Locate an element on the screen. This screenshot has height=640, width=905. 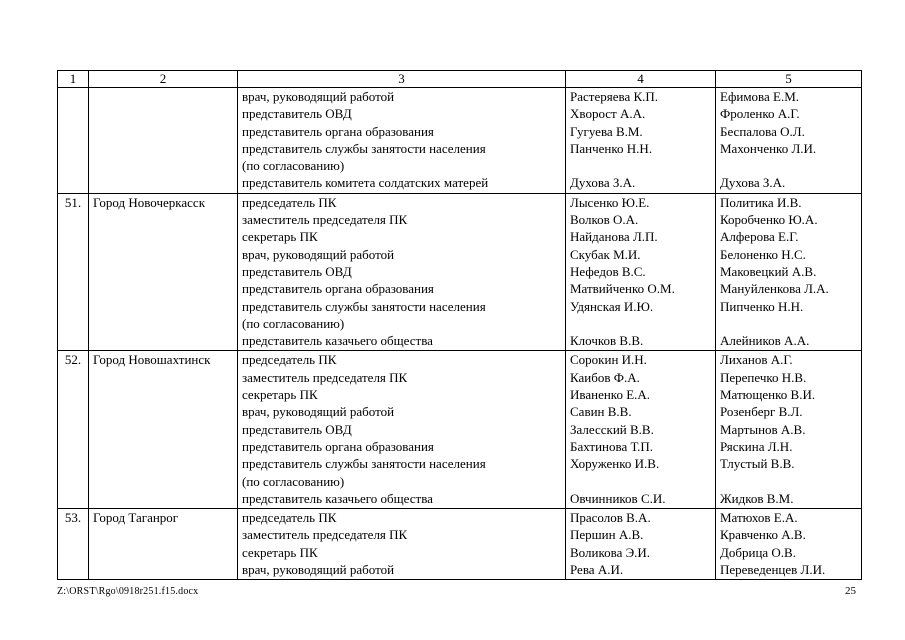
city-cell: Город Новочеркасск is located at coordinates (163, 272).